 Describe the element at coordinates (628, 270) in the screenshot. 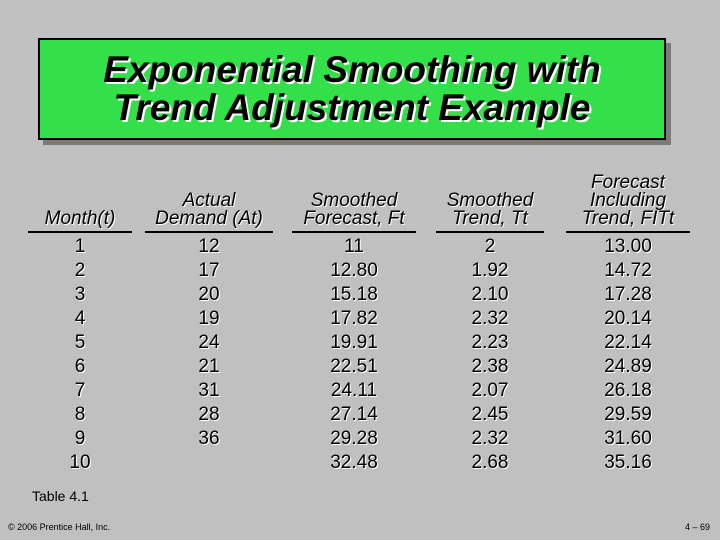

I see `table-cell: 14.72` at that location.